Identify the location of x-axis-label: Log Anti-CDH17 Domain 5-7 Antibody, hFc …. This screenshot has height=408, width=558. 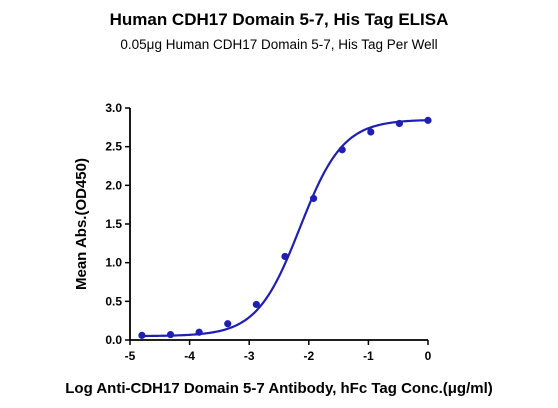
(279, 388).